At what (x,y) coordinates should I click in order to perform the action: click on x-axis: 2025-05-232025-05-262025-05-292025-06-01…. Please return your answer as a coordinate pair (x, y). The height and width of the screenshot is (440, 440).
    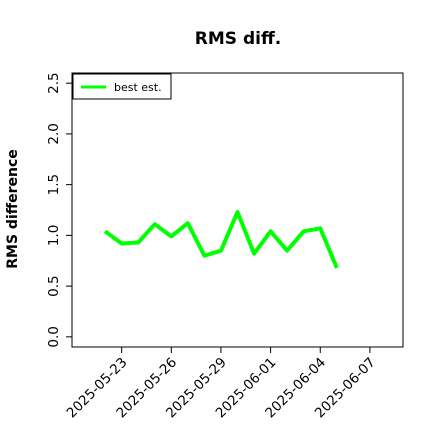
    Looking at the image, I should click on (221, 384).